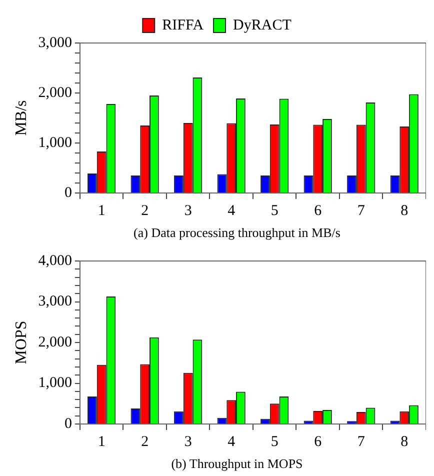  I want to click on legend-label: RIFFA, so click(183, 25).